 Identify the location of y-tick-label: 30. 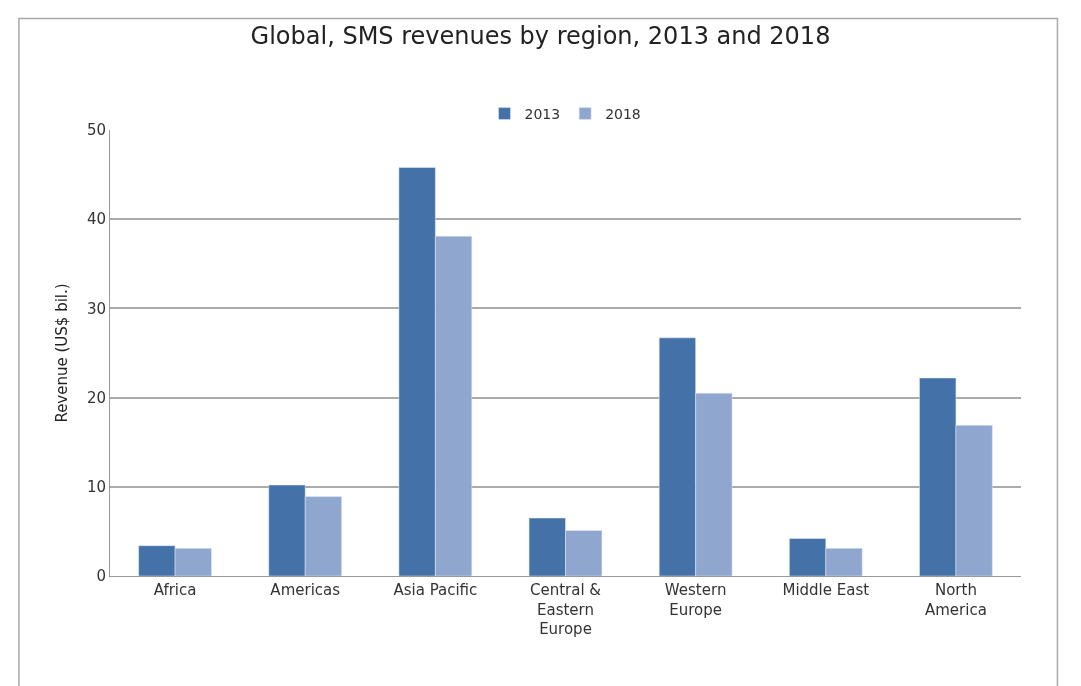
(96, 308).